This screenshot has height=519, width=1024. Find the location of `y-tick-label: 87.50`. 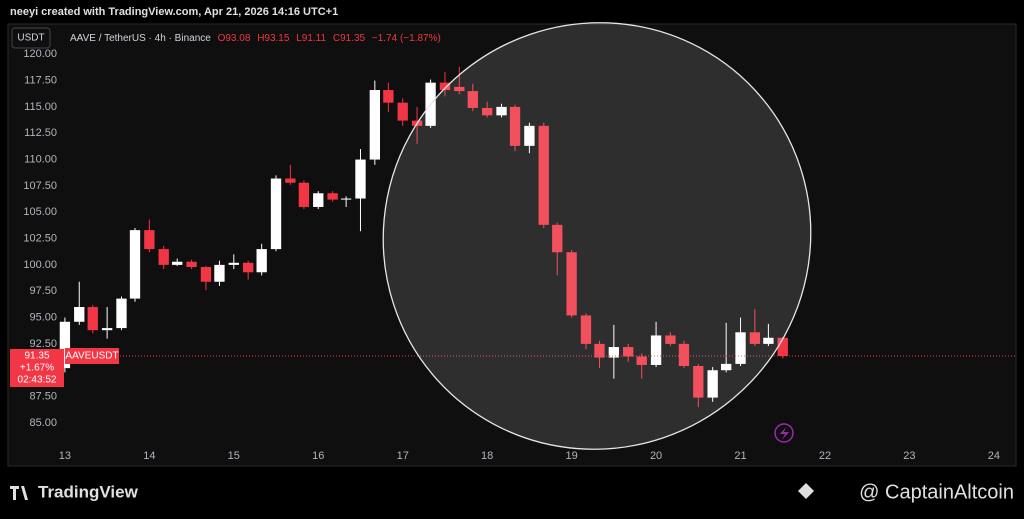

y-tick-label: 87.50 is located at coordinates (43, 396).